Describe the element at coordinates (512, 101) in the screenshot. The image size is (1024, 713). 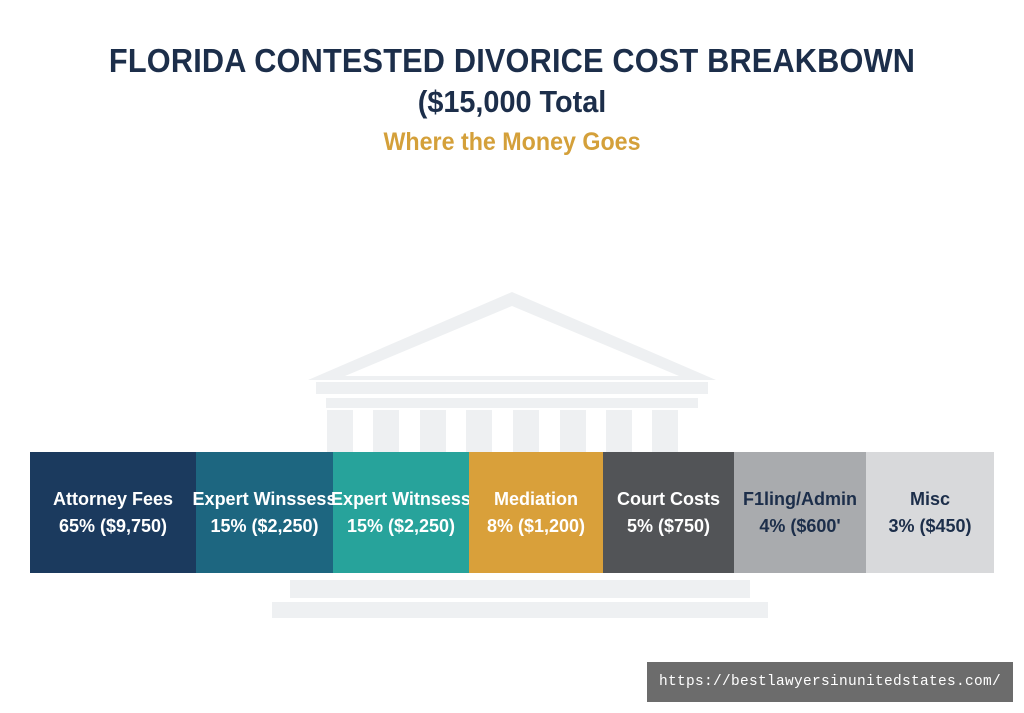
I see `chart-title-line2: ($15,000 Total` at that location.